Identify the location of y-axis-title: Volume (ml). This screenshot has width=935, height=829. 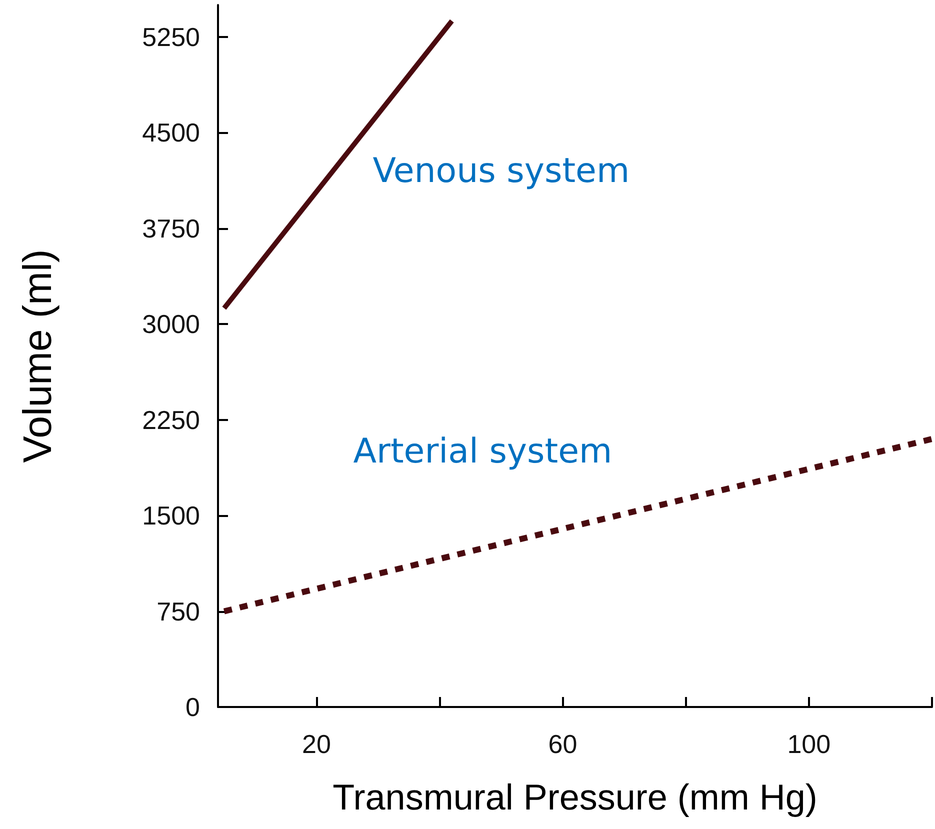
(38, 356).